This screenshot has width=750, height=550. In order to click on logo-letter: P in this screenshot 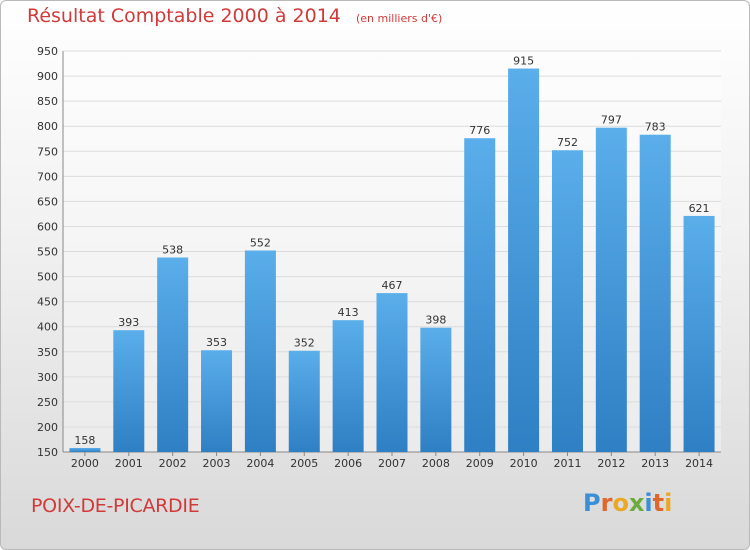, I will do `click(592, 503)`.